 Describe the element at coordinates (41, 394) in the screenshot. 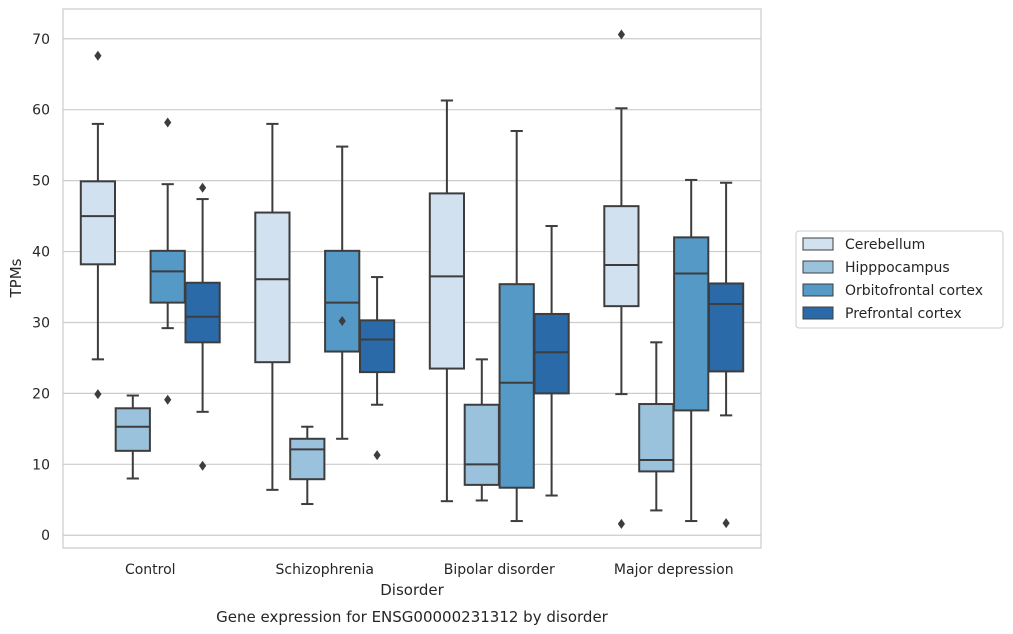

I see `y-tick-label-20: 20` at that location.